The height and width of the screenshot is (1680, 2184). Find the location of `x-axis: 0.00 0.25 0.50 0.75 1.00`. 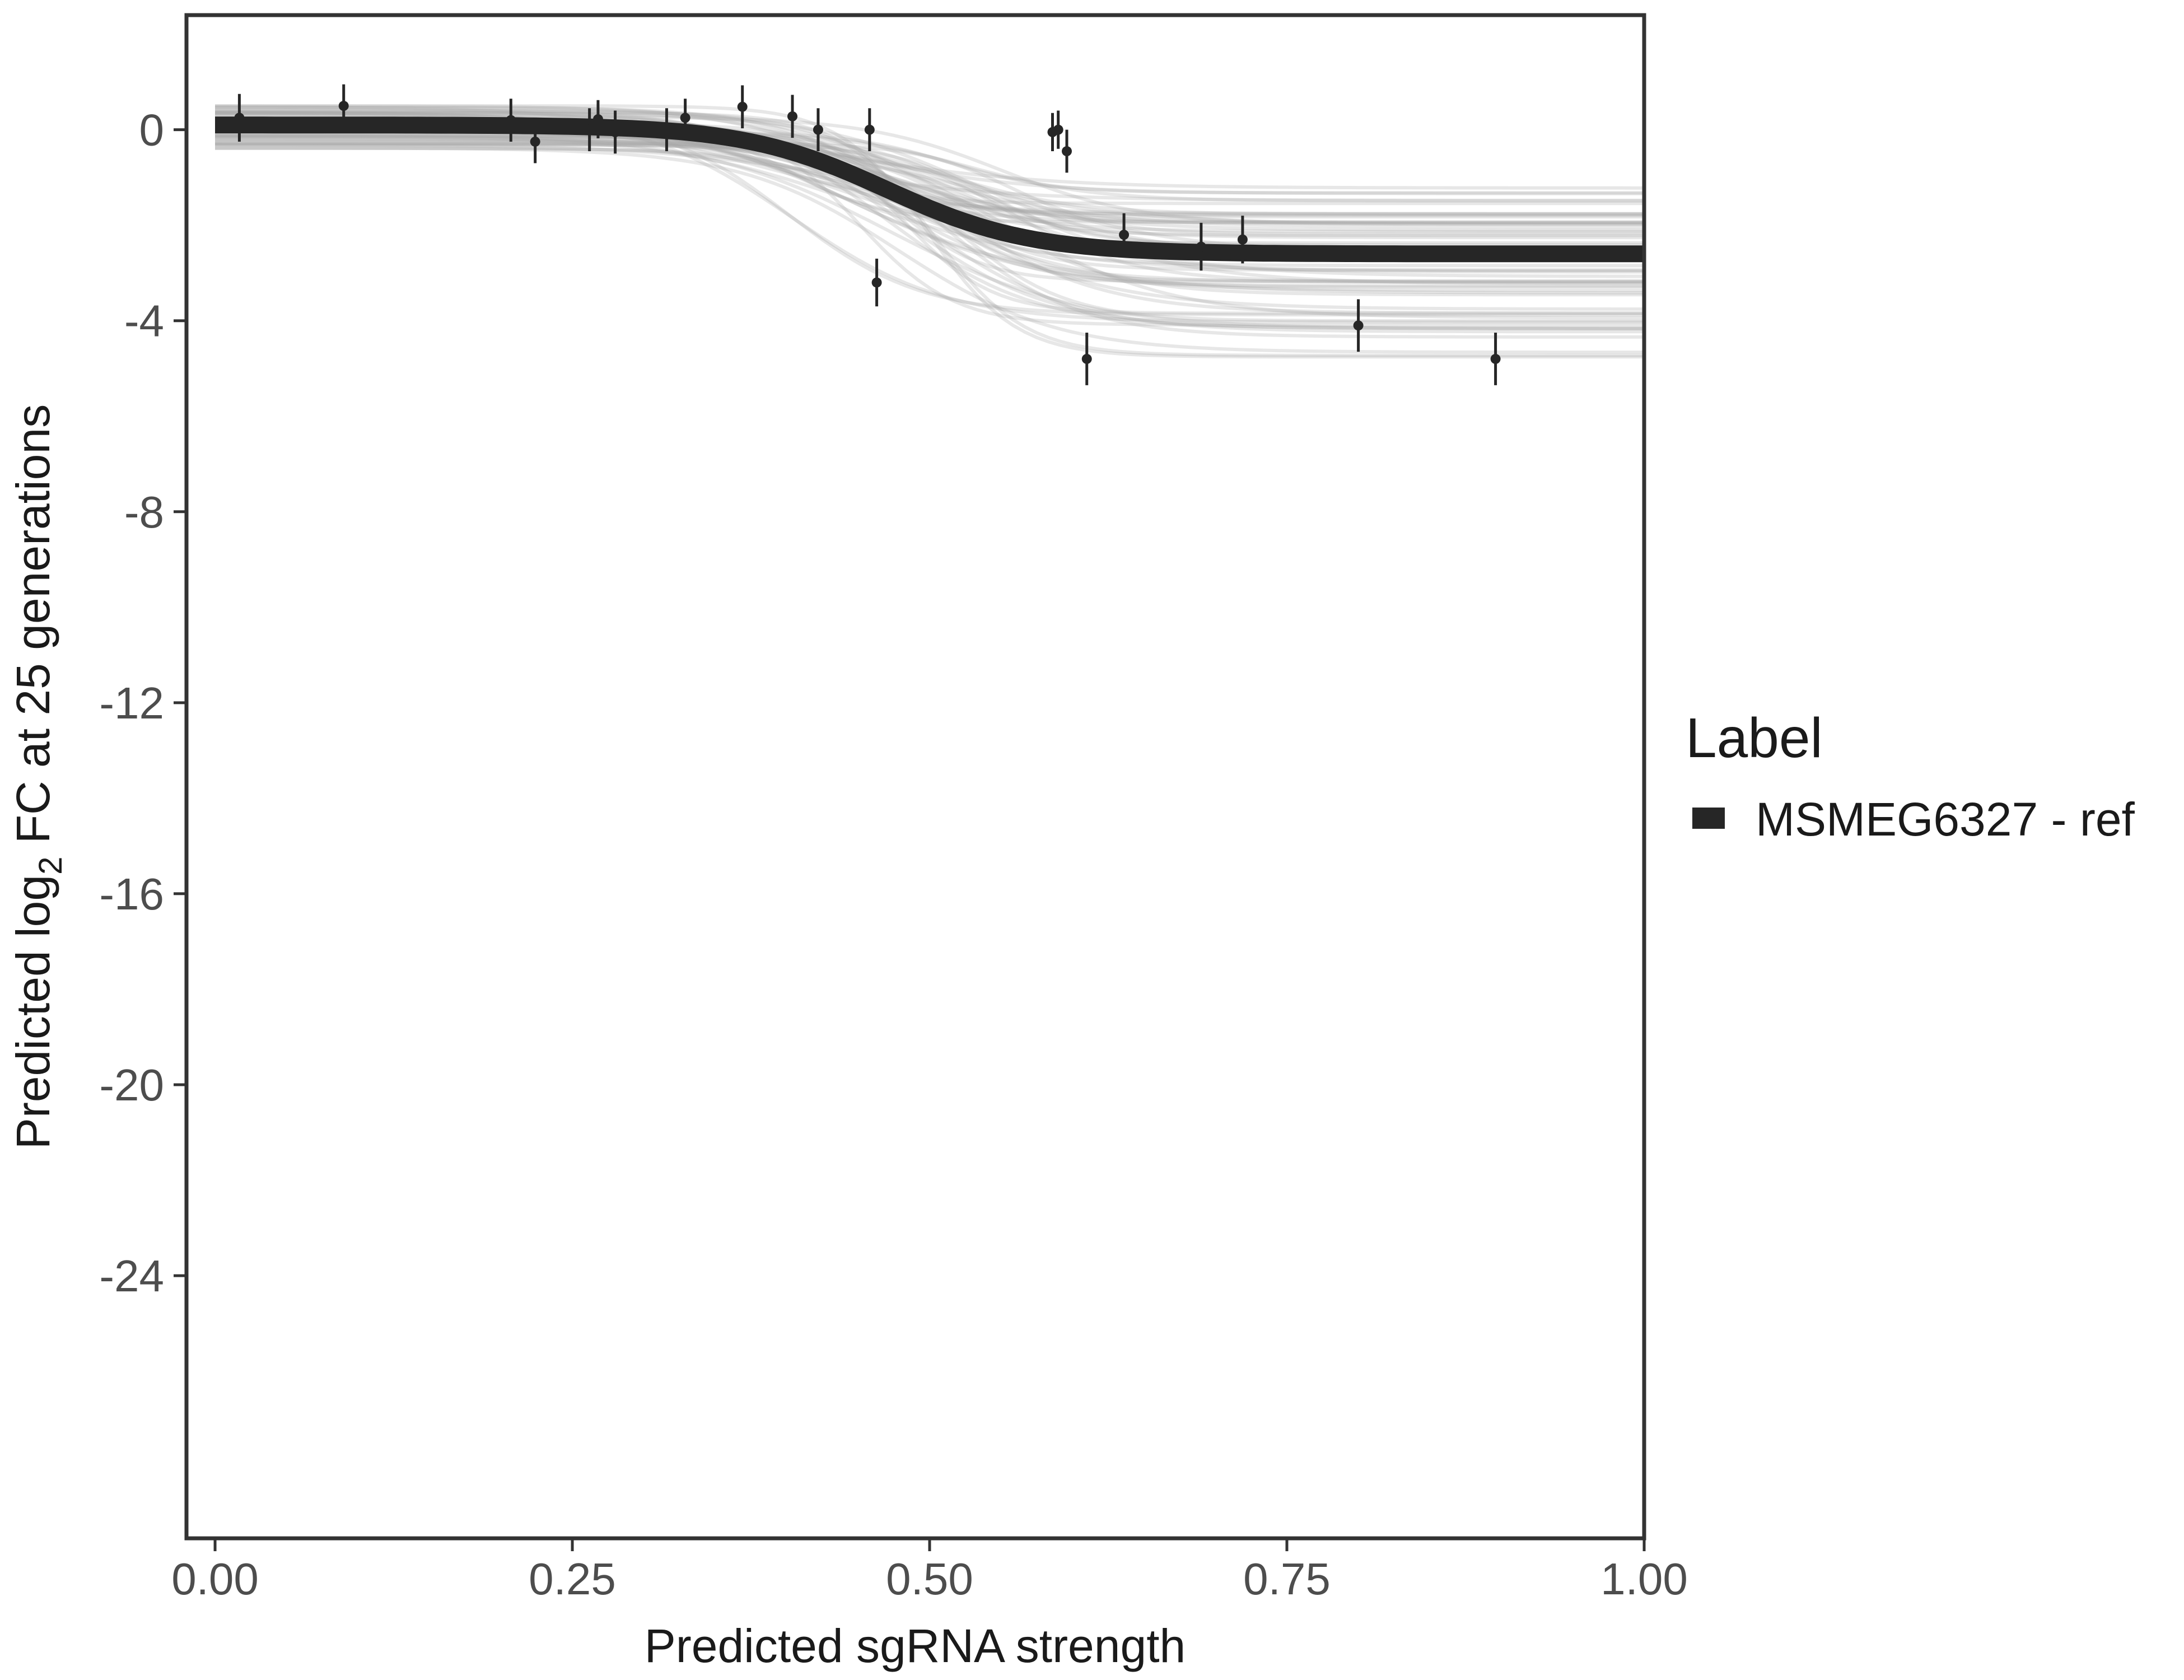

x-axis: 0.00 0.25 0.50 0.75 1.00 is located at coordinates (930, 1572).